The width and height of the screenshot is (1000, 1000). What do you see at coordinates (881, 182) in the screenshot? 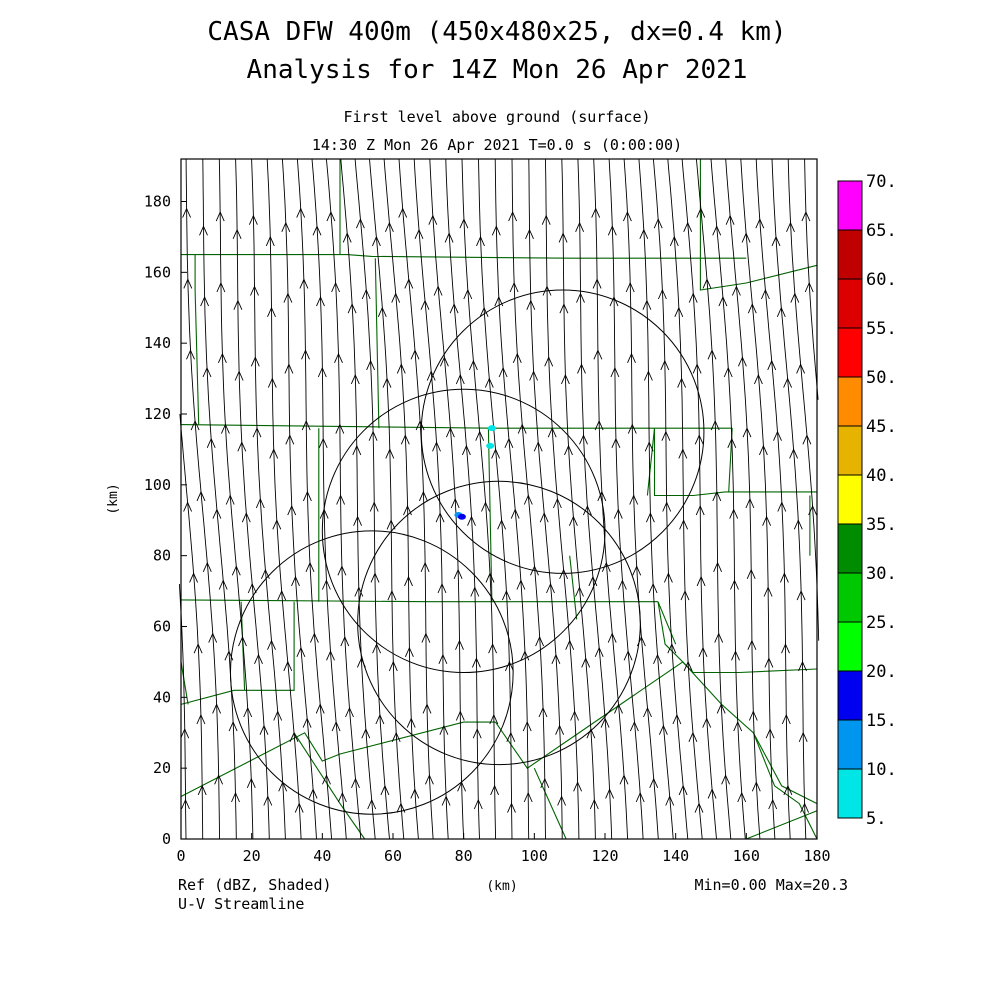
I see `colorbar-tick-label: 70.` at bounding box center [881, 182].